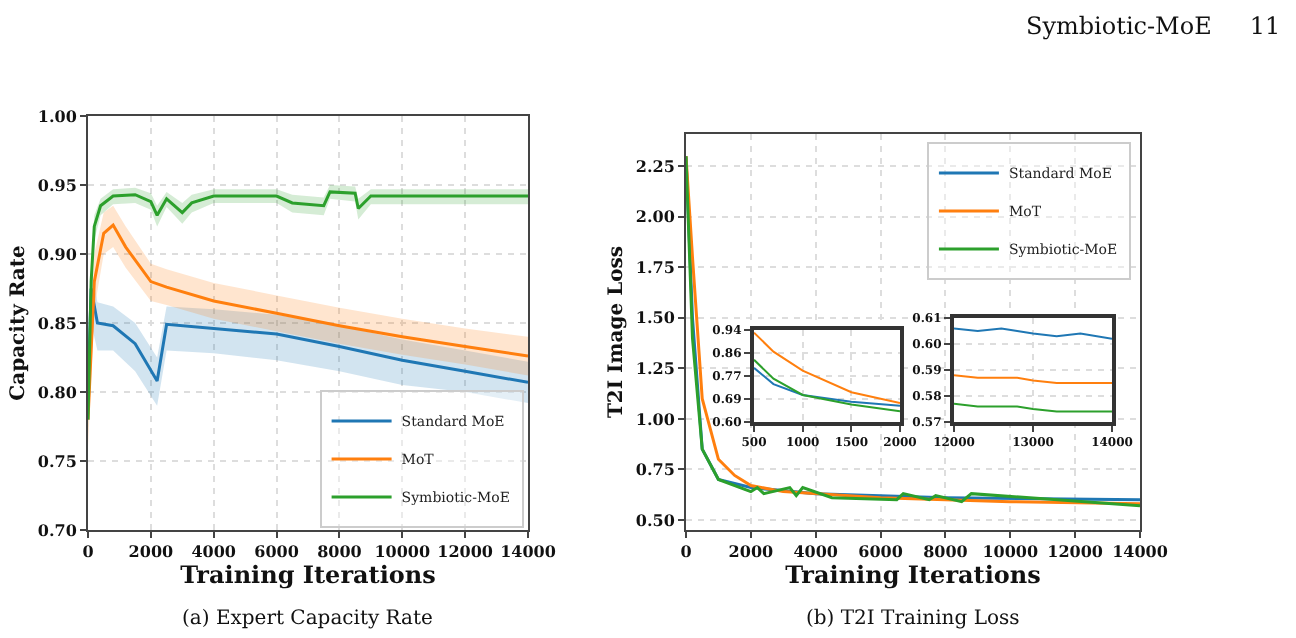 The image size is (1296, 638). Describe the element at coordinates (57, 322) in the screenshot. I see `y-tick-label: 0.85` at that location.